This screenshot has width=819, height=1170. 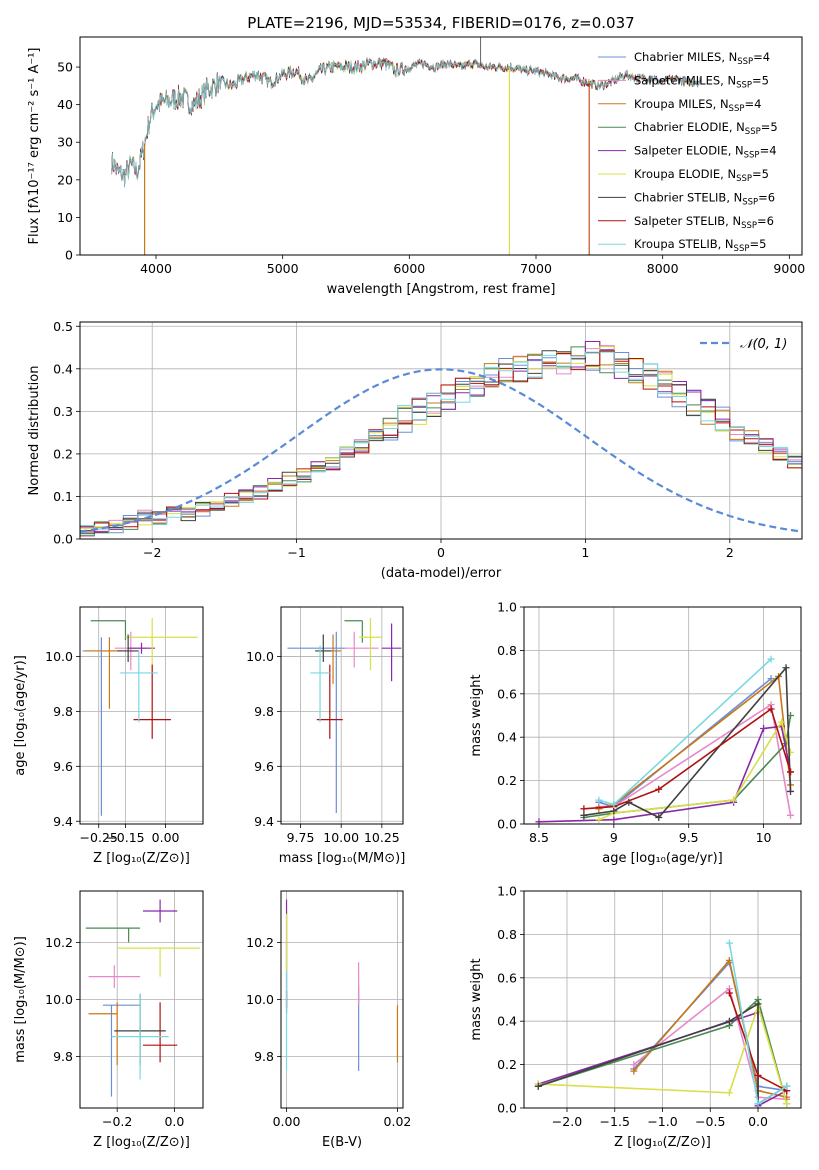 I want to click on legend-label-tail: =6, so click(x=766, y=197).